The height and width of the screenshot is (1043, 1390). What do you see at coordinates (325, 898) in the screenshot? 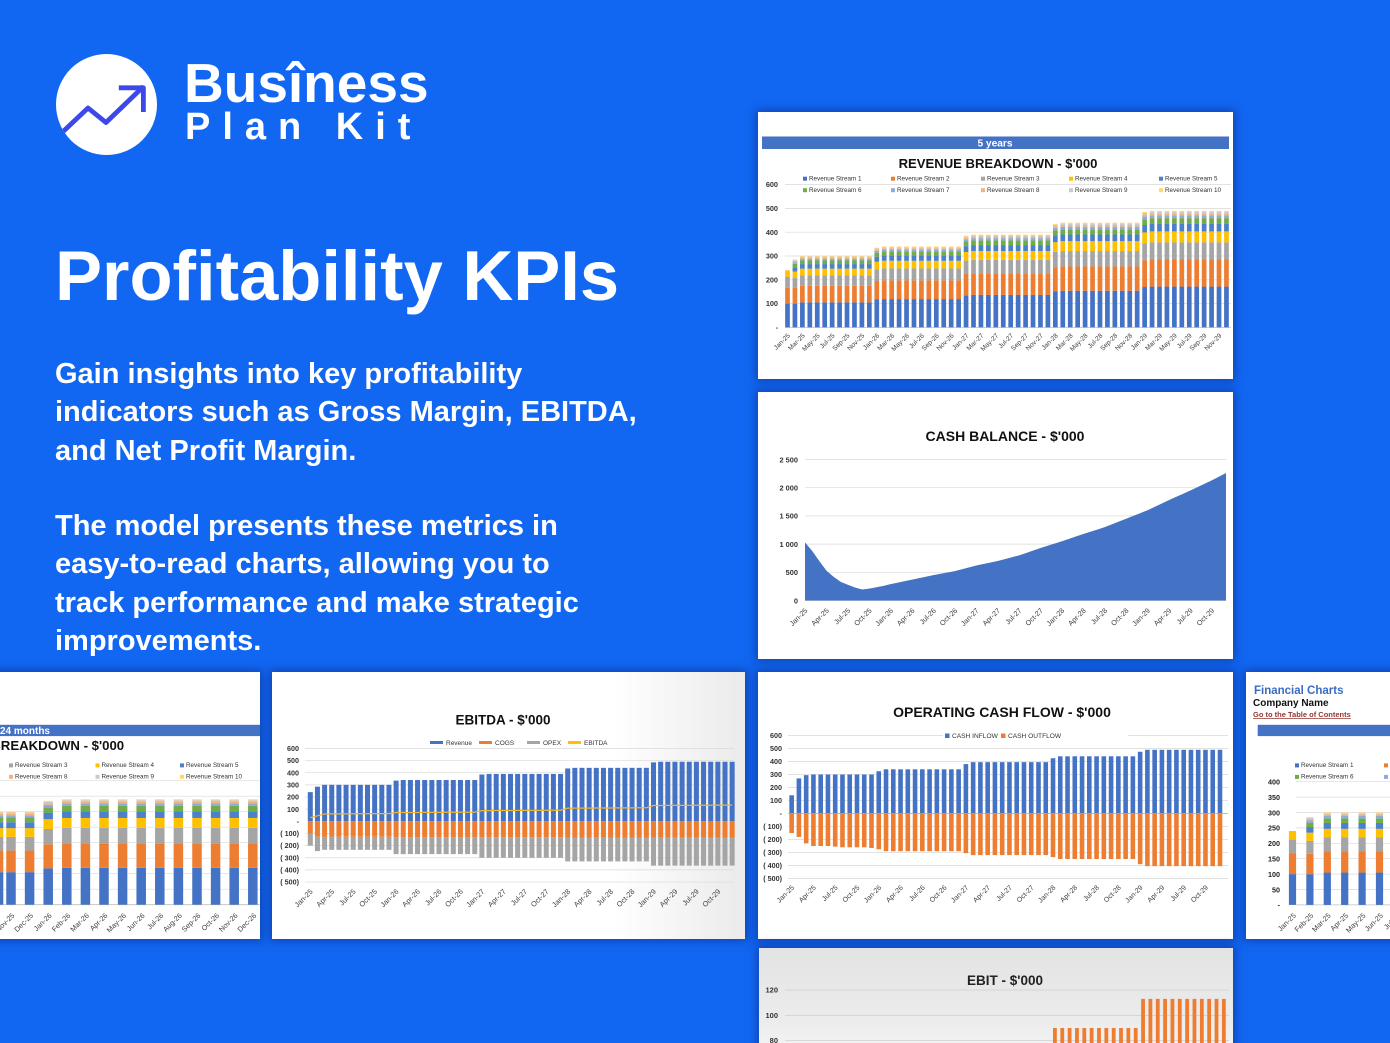
I see `svg-text: Apr-25` at bounding box center [325, 898].